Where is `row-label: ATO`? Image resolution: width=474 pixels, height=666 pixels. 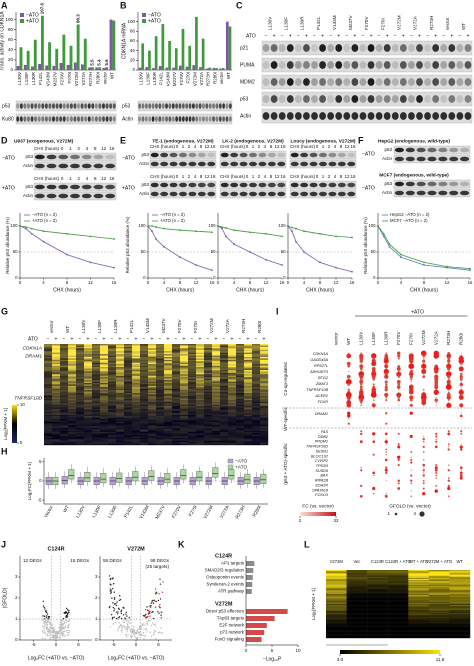 row-label: ATO is located at coordinates (251, 36).